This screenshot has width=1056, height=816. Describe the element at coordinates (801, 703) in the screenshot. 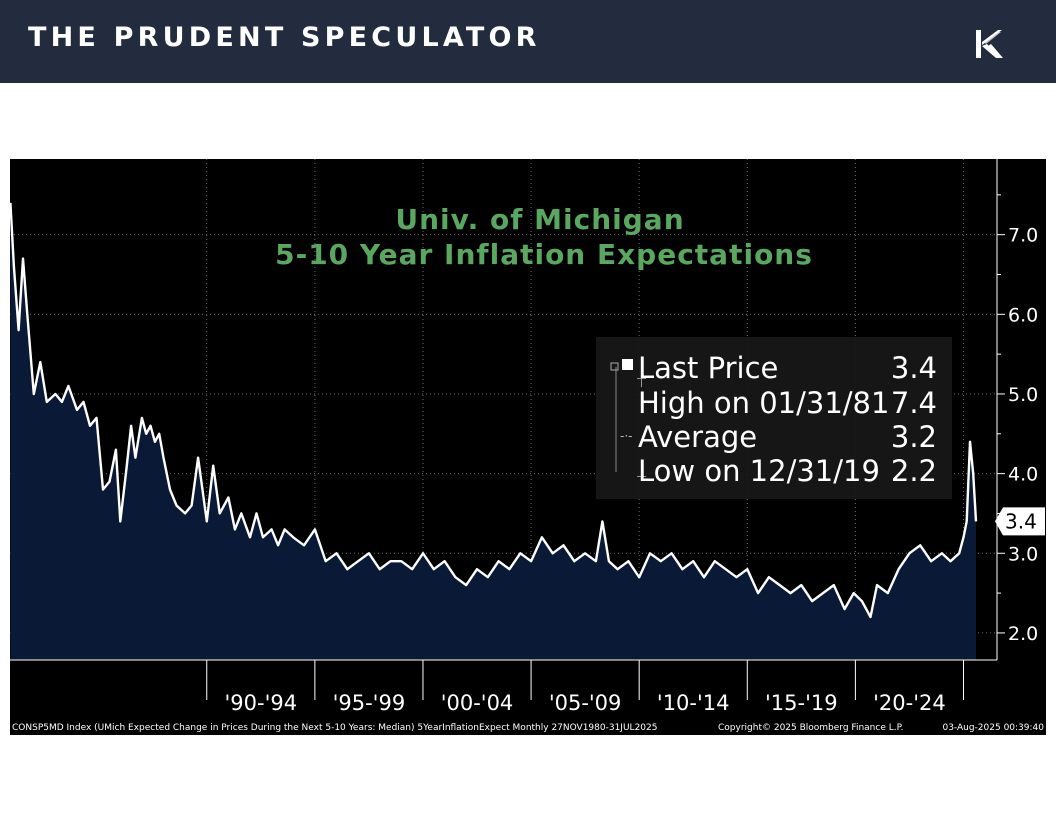

I see `x-tick-label: '15-'19` at that location.